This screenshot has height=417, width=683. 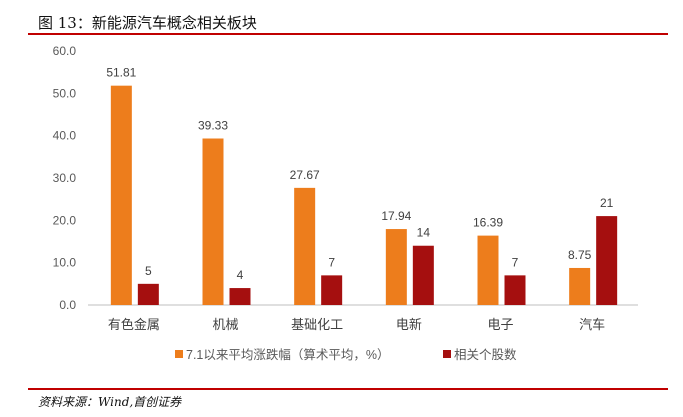 What do you see at coordinates (288, 354) in the screenshot?
I see `legend-label: 7.1以来平均涨跌幅（算术平均，%）` at bounding box center [288, 354].